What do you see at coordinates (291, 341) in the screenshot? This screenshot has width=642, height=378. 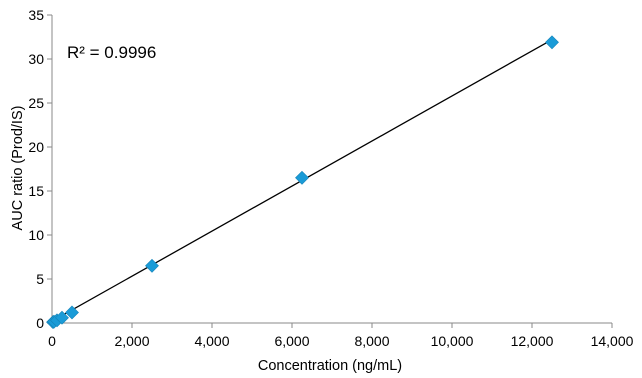 I see `x-tick-label: 6,000` at bounding box center [291, 341].